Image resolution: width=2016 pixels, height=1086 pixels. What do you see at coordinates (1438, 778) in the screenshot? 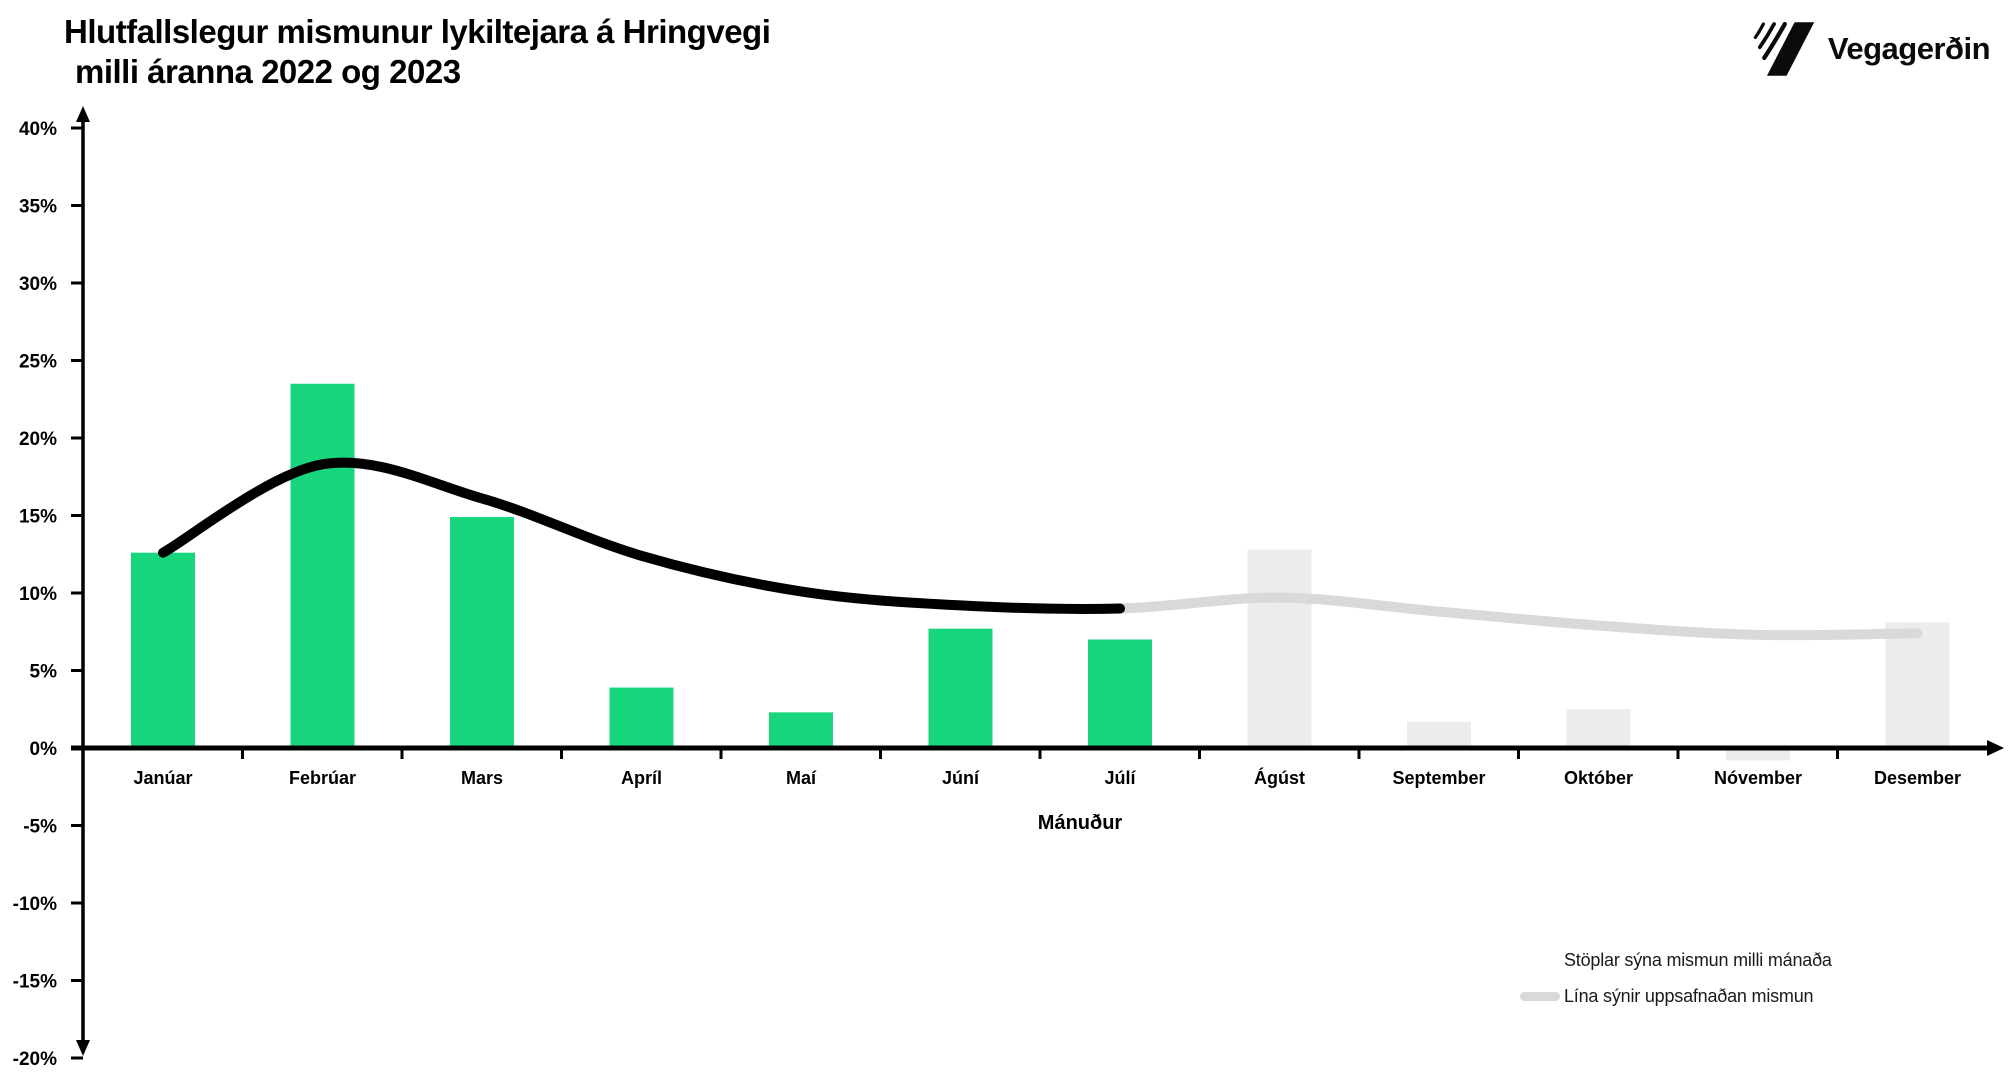
I see `month-label-september: September` at bounding box center [1438, 778].